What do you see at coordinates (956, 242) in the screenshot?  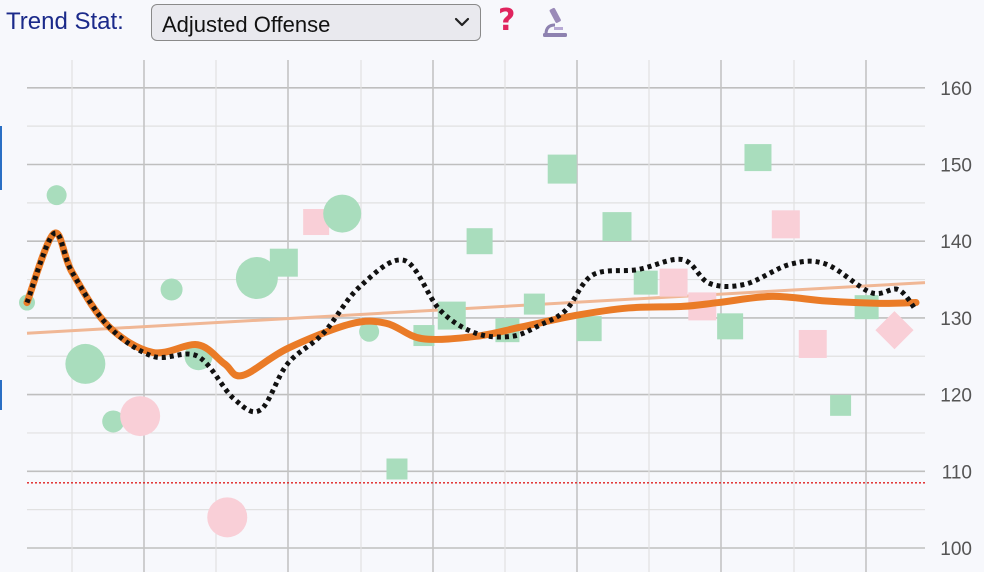 I see `y-tick-label: 140` at bounding box center [956, 242].